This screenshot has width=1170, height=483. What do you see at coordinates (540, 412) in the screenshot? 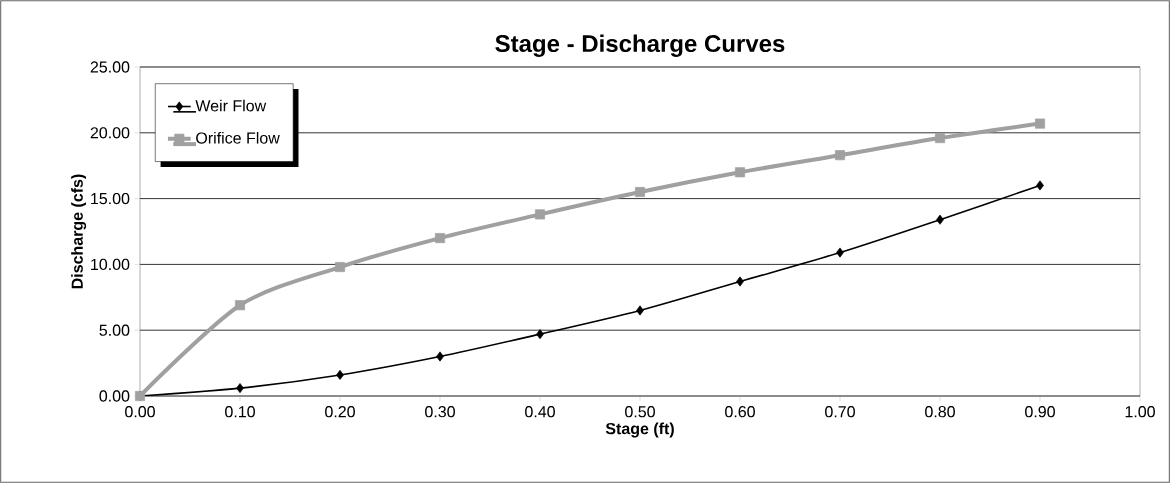
I see `x-tick-label: 0.40` at bounding box center [540, 412].